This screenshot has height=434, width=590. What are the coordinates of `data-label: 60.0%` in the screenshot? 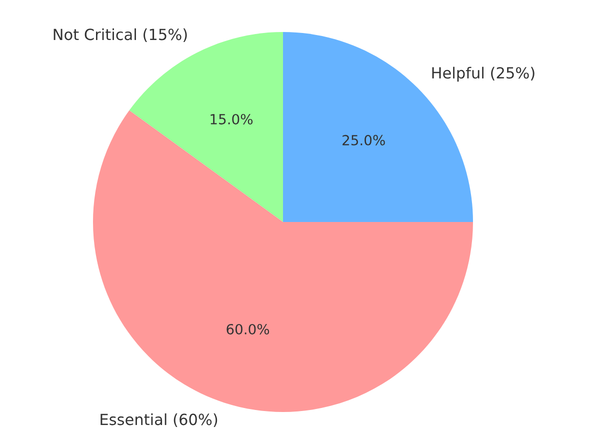 It's located at (248, 329).